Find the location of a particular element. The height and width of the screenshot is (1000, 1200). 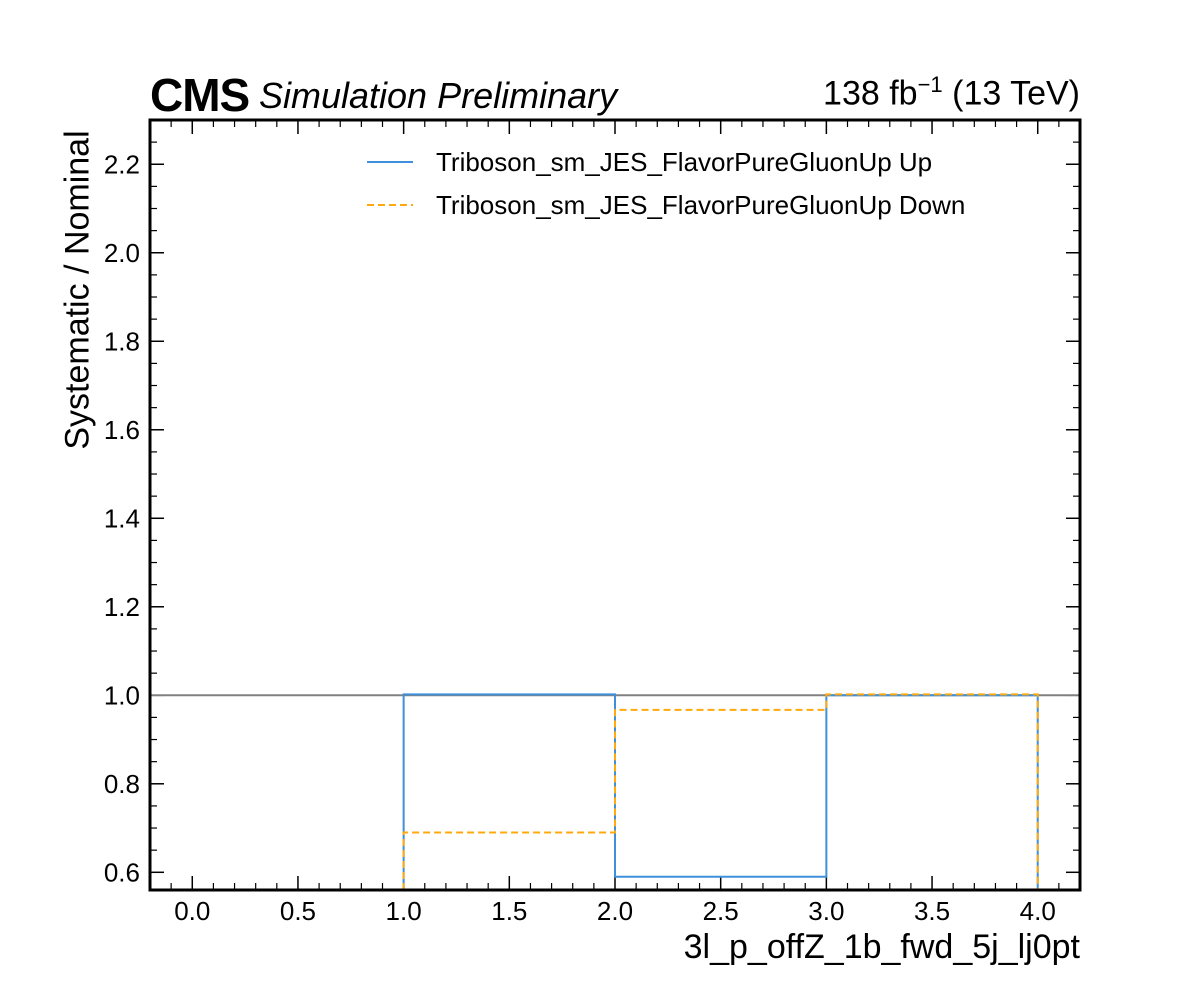

y-tick-label: 1.6 is located at coordinates (122, 430).